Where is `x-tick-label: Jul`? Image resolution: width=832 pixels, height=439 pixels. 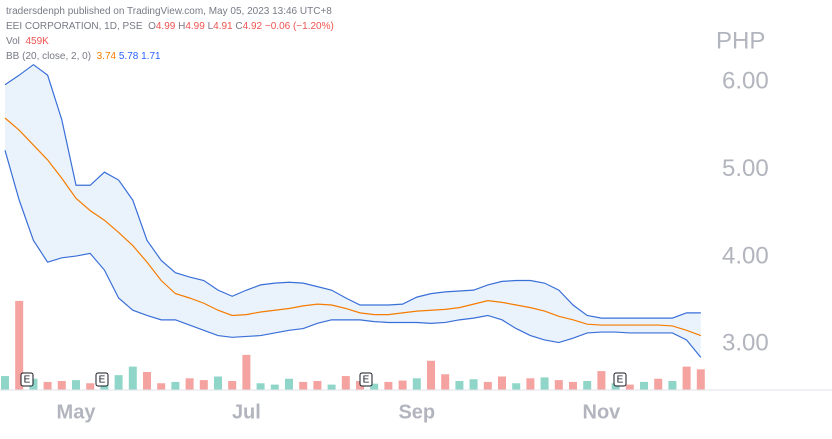
x-tick-label: Jul is located at coordinates (246, 412).